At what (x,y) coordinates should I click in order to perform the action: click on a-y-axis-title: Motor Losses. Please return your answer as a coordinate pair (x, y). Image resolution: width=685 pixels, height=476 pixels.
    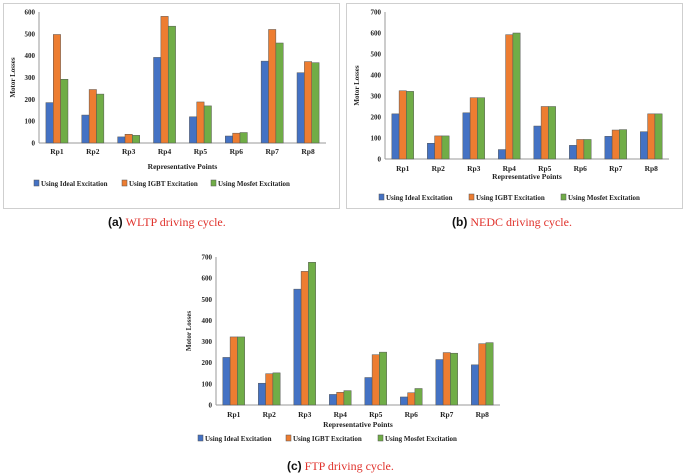
    Looking at the image, I should click on (13, 77).